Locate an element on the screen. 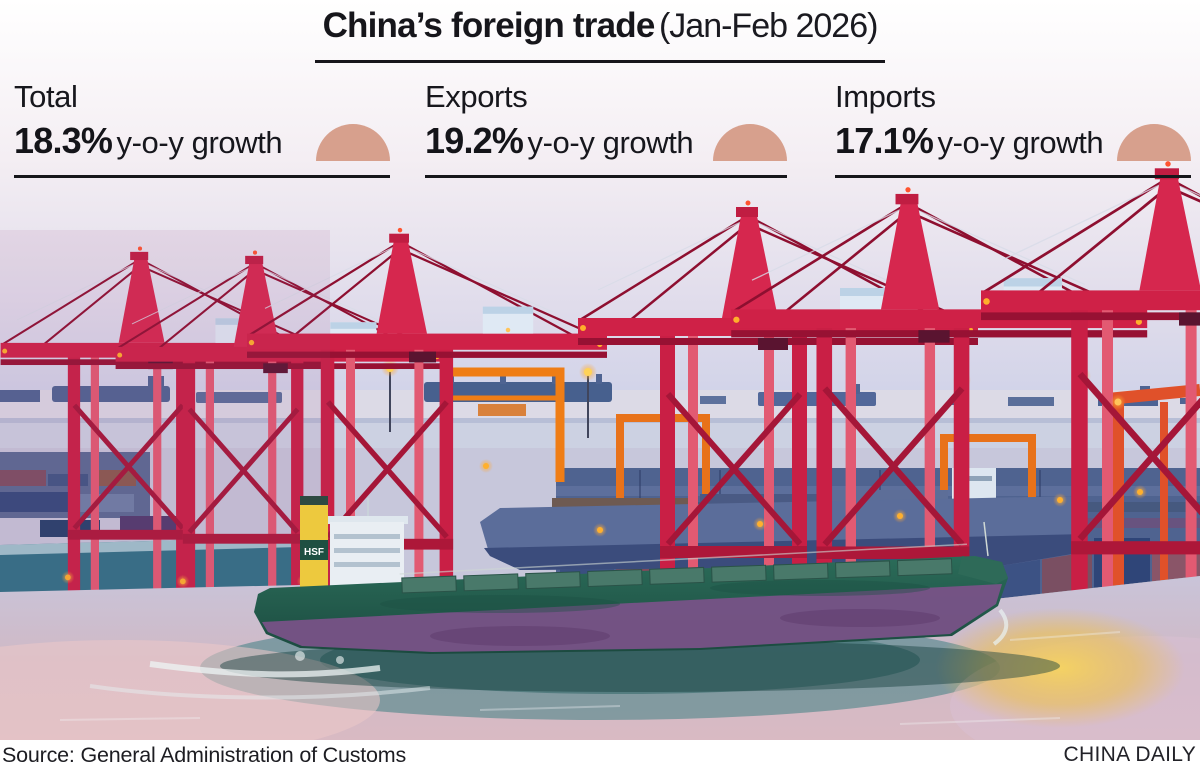 Image resolution: width=1200 pixels, height=770 pixels. stat-exports: Exports 19.2% y-o-y growth is located at coordinates (606, 128).